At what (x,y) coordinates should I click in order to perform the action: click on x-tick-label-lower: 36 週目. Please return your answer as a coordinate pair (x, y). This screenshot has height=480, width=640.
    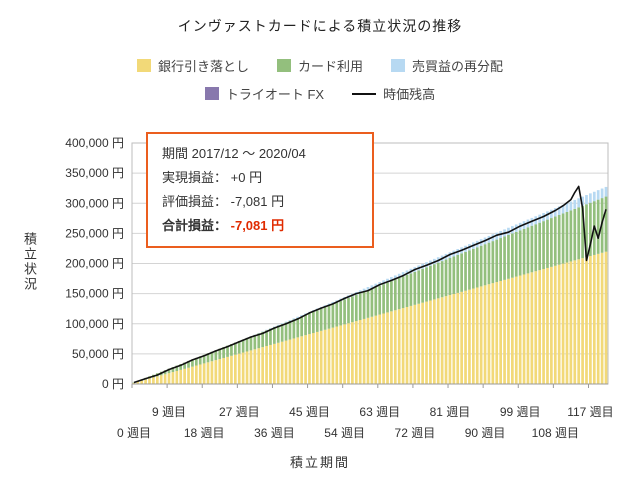
    Looking at the image, I should click on (274, 433).